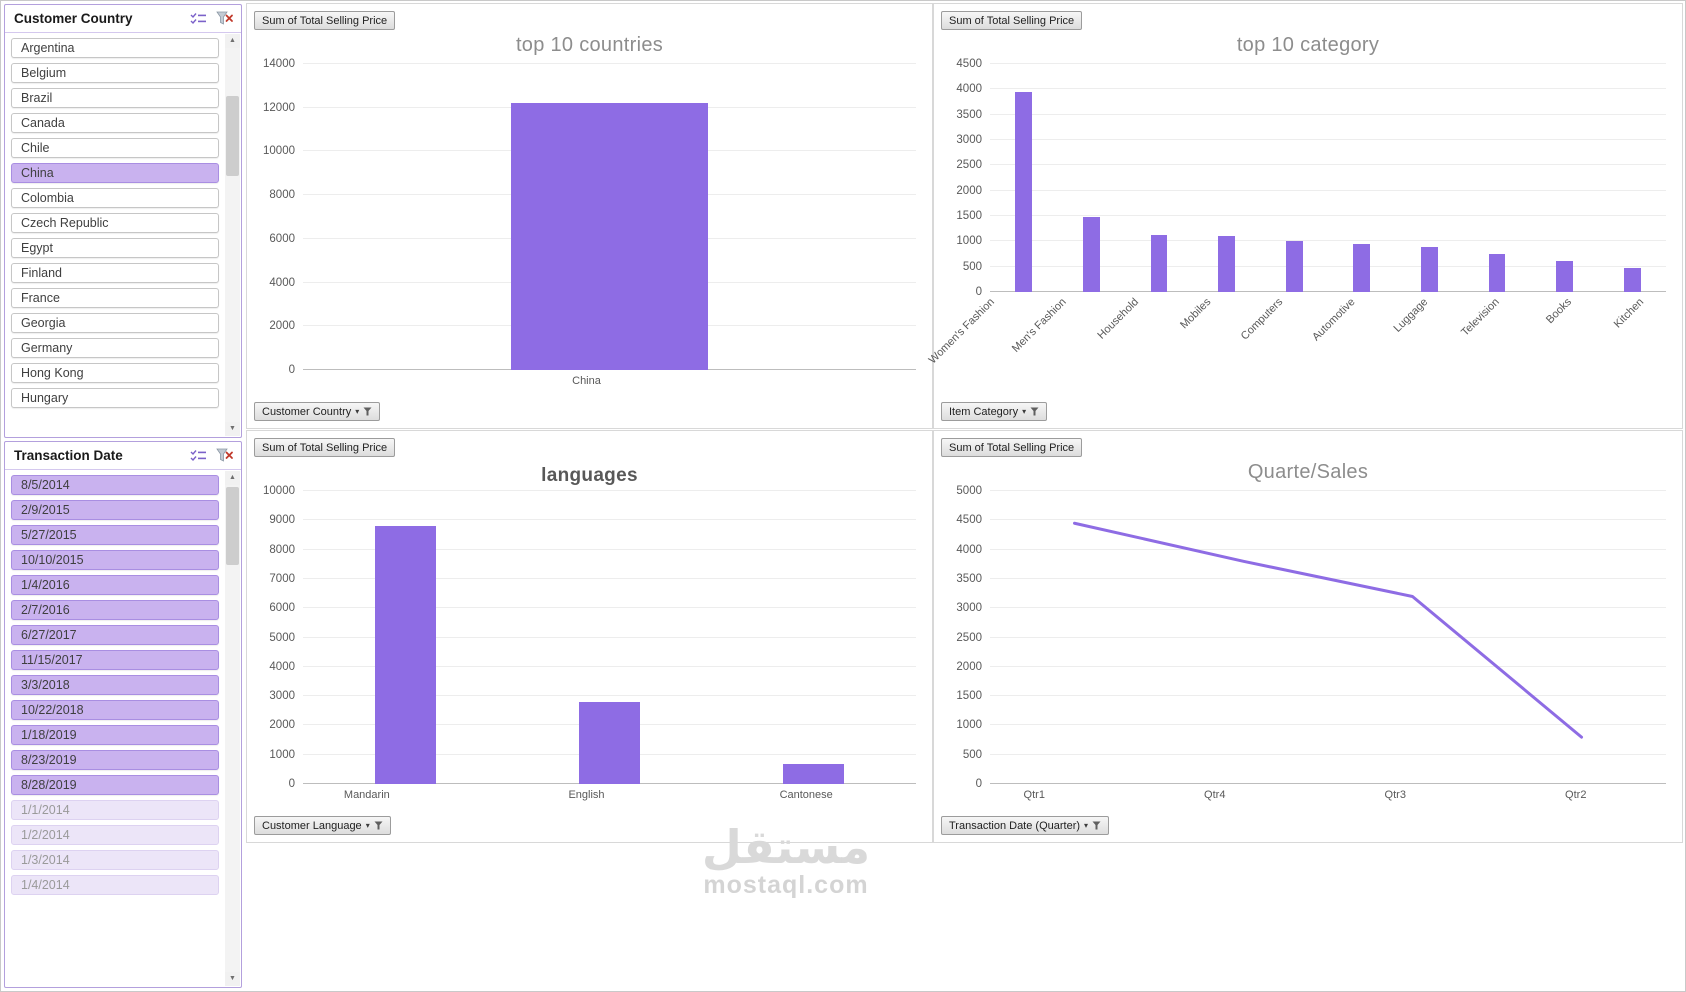  I want to click on slicer-item: 1/3/2014, so click(115, 860).